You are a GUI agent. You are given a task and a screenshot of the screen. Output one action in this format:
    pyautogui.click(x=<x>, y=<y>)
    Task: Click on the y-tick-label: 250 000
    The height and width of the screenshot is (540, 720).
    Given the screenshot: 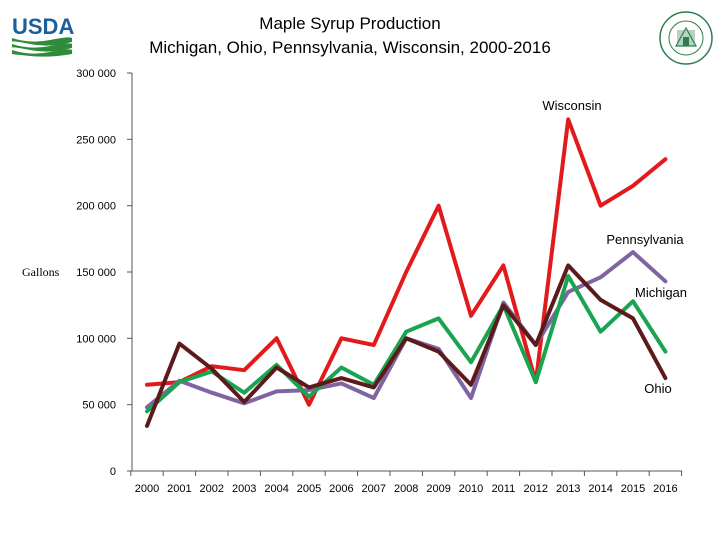 What is the action you would take?
    pyautogui.click(x=96, y=140)
    